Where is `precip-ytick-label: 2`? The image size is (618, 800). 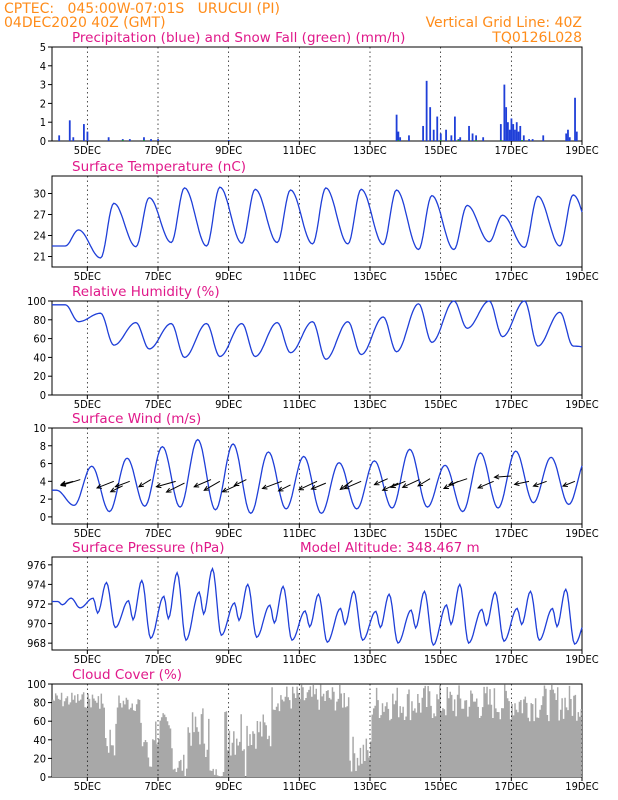
precip-ytick-label: 2 is located at coordinates (43, 103).